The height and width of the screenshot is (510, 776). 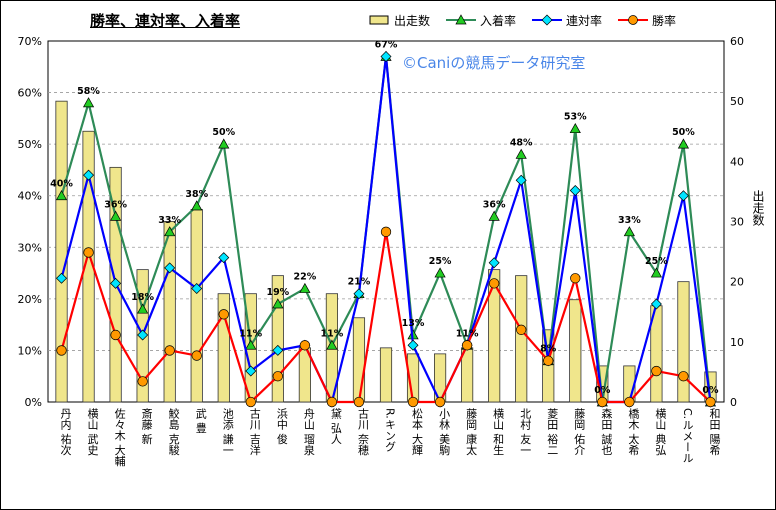 What do you see at coordinates (277, 292) in the screenshot?
I see `data-label: 19%` at bounding box center [277, 292].